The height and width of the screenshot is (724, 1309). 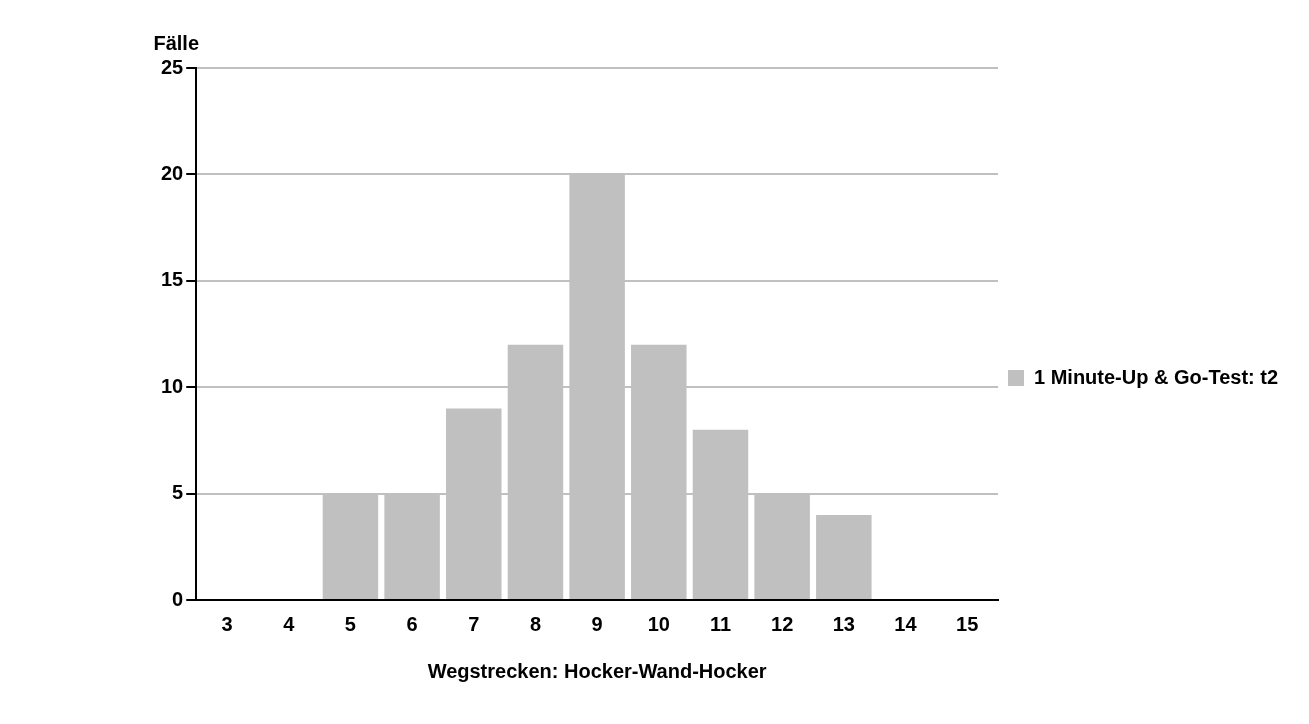 I want to click on x-tick-label: 8, so click(x=535, y=623).